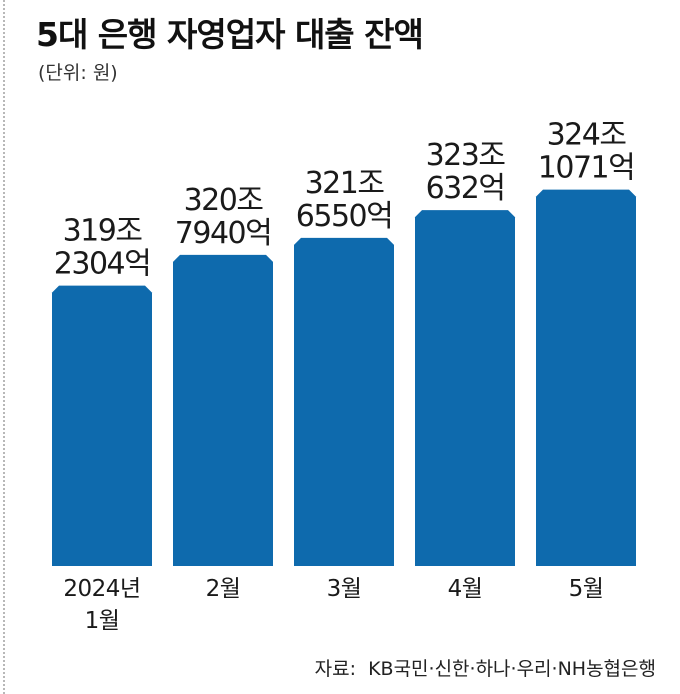 The width and height of the screenshot is (680, 694). What do you see at coordinates (230, 34) in the screenshot?
I see `chart-title: 5대 은행 자영업자 대출 잔액` at bounding box center [230, 34].